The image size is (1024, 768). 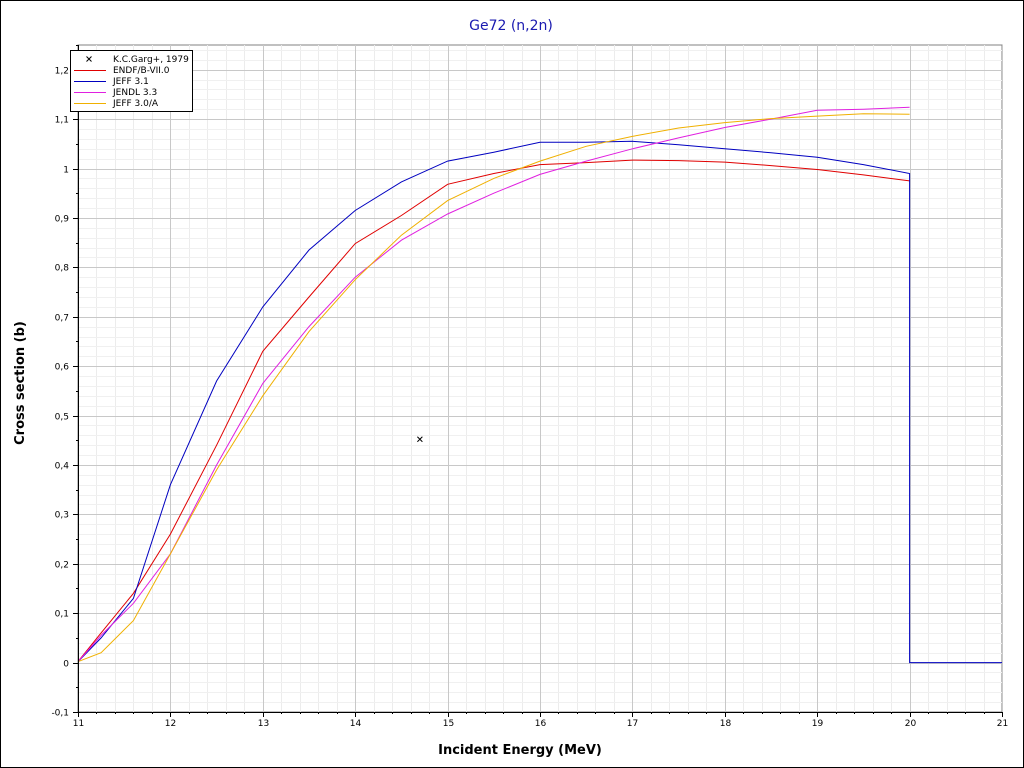 What do you see at coordinates (263, 724) in the screenshot?
I see `x-tick-label: 13` at bounding box center [263, 724].